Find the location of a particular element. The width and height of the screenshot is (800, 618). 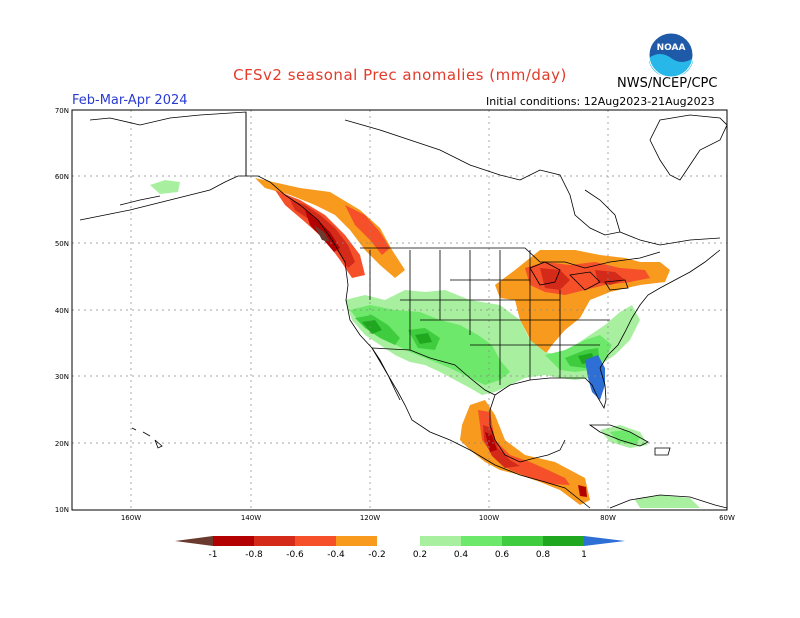

lat-label-50n: 50N is located at coordinates (62, 244).